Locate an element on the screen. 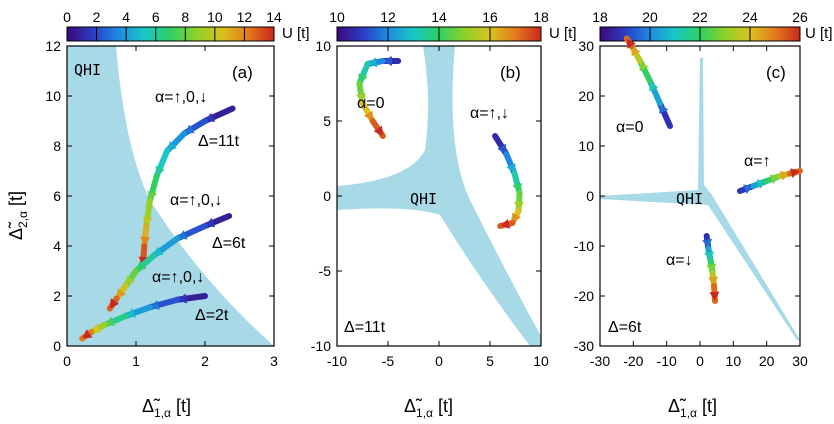 This screenshot has width=834, height=424. y-tick-label: -30 is located at coordinates (584, 346).